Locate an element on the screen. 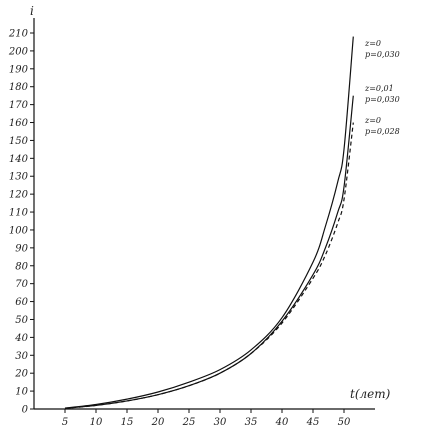  y-tick-label: 20 is located at coordinates (21, 374).